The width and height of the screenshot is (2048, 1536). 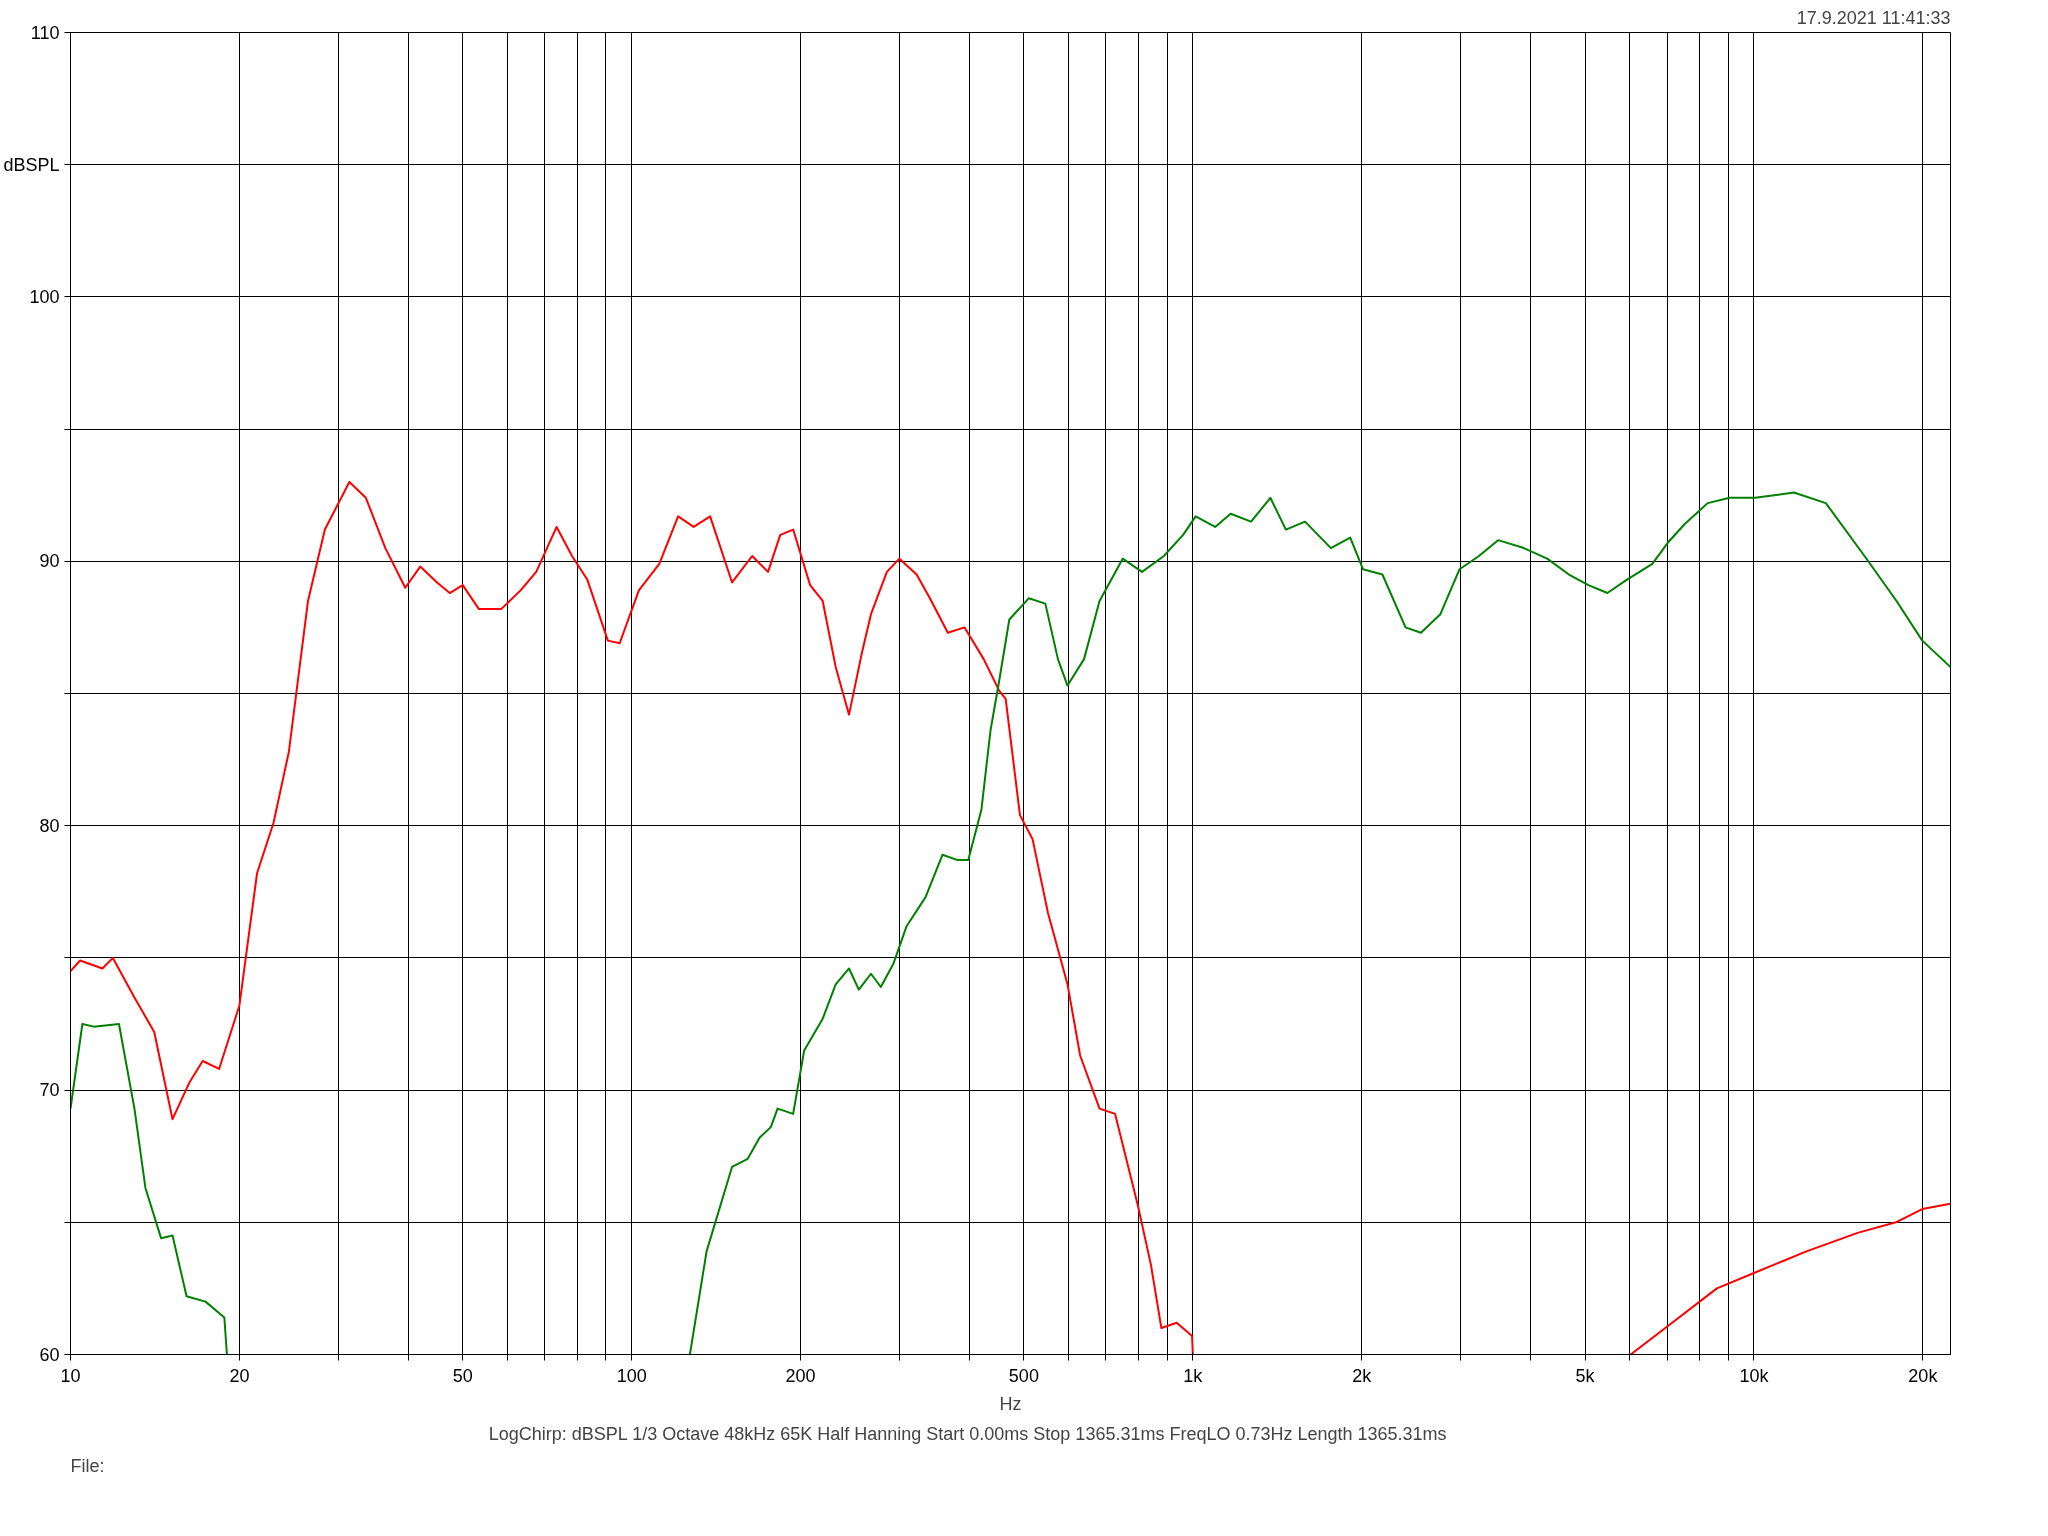 What do you see at coordinates (1873, 17) in the screenshot?
I see `text: 17.9.2021 11:41:33` at bounding box center [1873, 17].